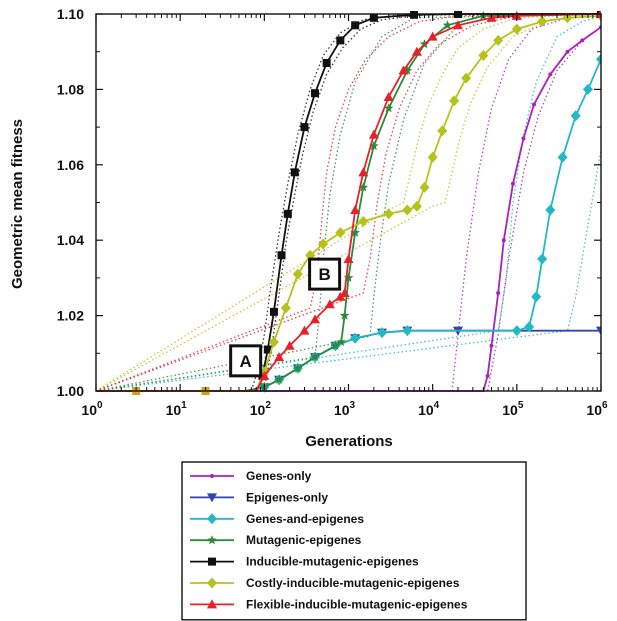  What do you see at coordinates (287, 497) in the screenshot?
I see `legend-label: Epigenes-only` at bounding box center [287, 497].